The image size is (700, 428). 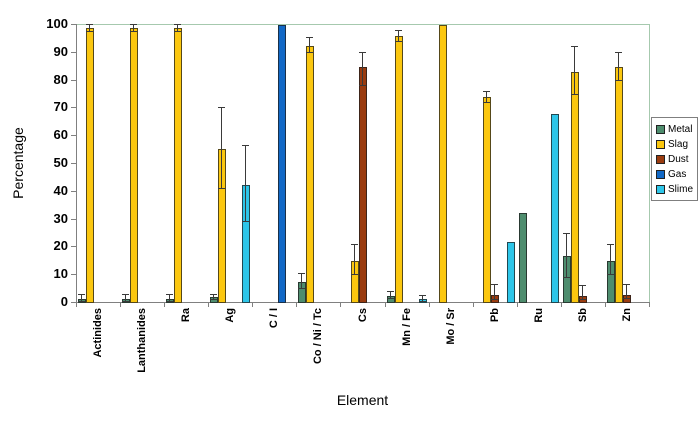 What do you see at coordinates (627, 351) in the screenshot?
I see `category-label-cell: Zn` at bounding box center [627, 351].